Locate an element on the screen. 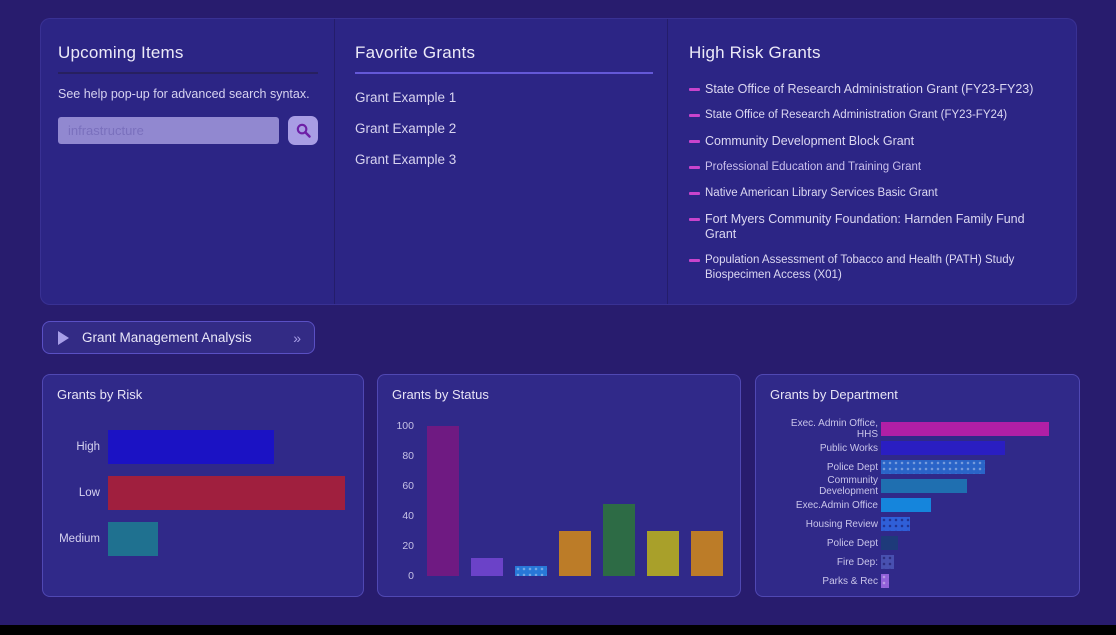 The width and height of the screenshot is (1116, 635). magnifier-icon is located at coordinates (303, 130).